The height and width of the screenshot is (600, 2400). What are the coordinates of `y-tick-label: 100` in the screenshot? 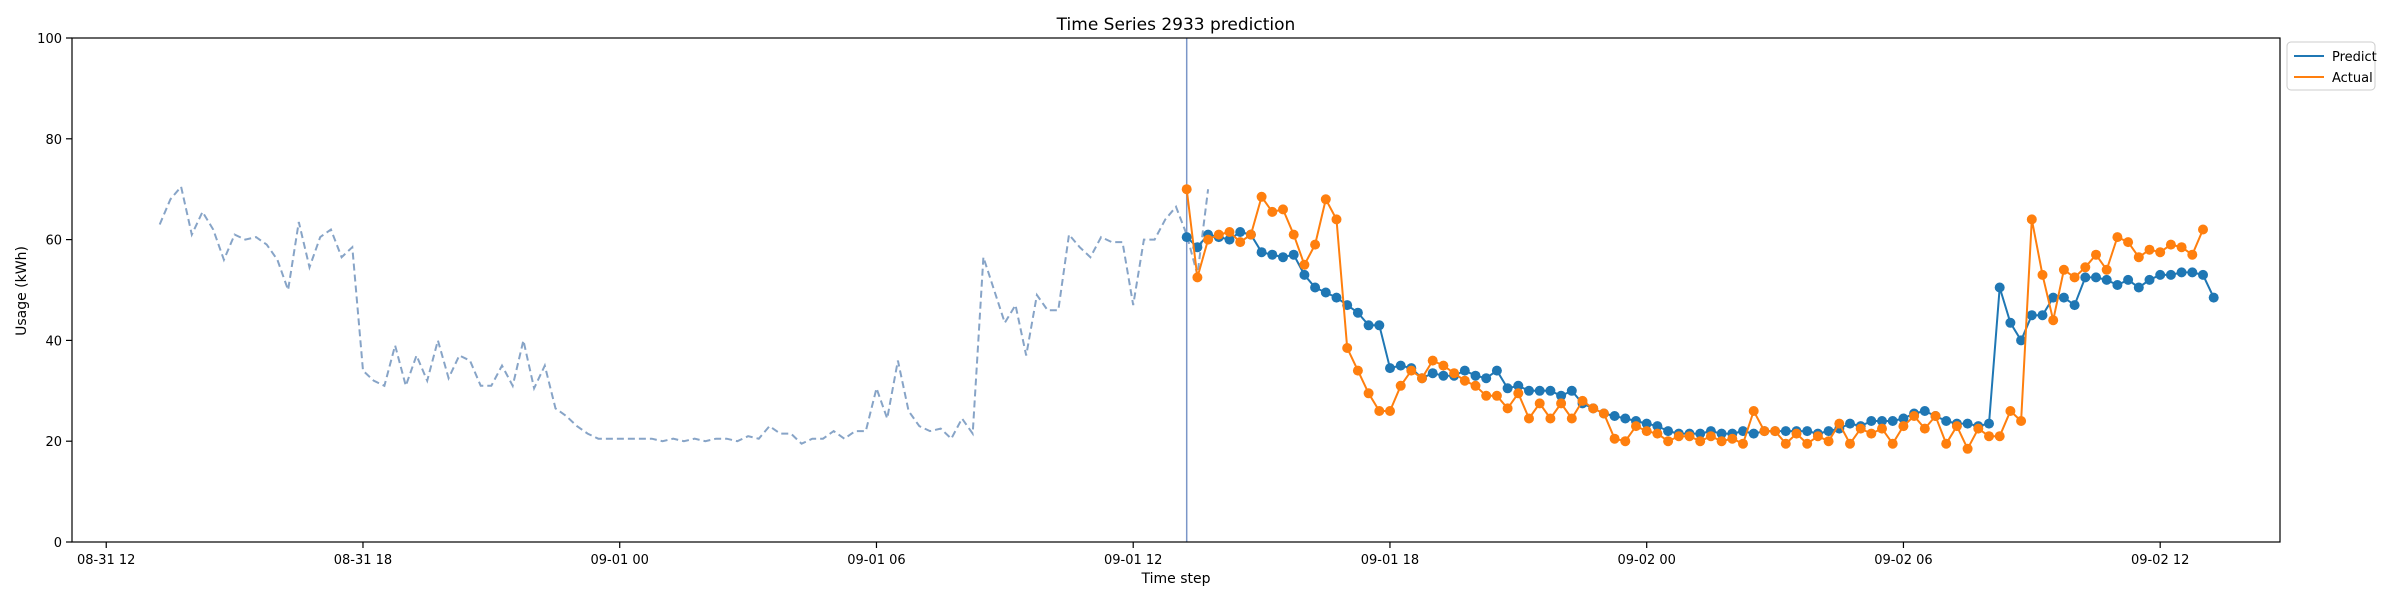 It's located at (49, 39).